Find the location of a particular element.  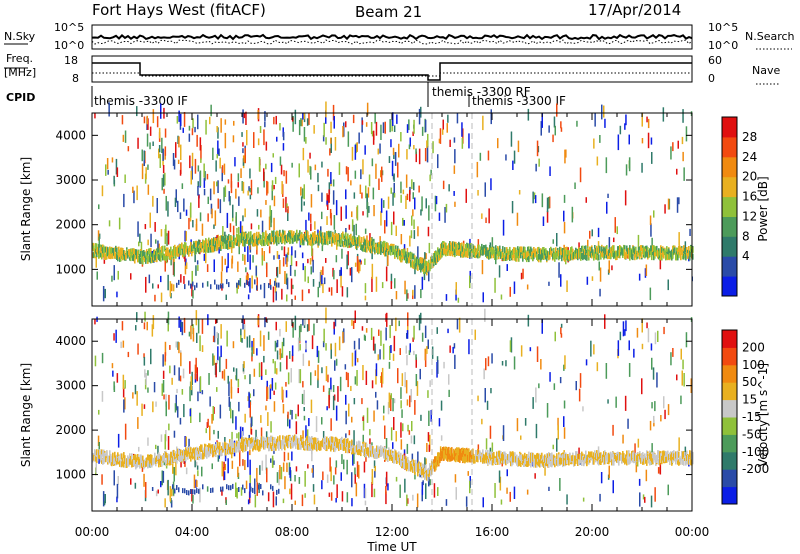

y-tick-label: 3000 is located at coordinates (70, 180).